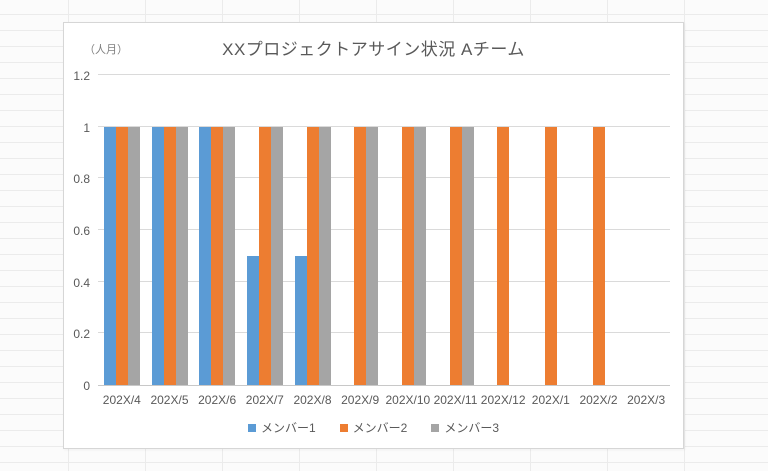 Image resolution: width=768 pixels, height=471 pixels. What do you see at coordinates (360, 400) in the screenshot?
I see `x-tick-label: 202X/9` at bounding box center [360, 400].